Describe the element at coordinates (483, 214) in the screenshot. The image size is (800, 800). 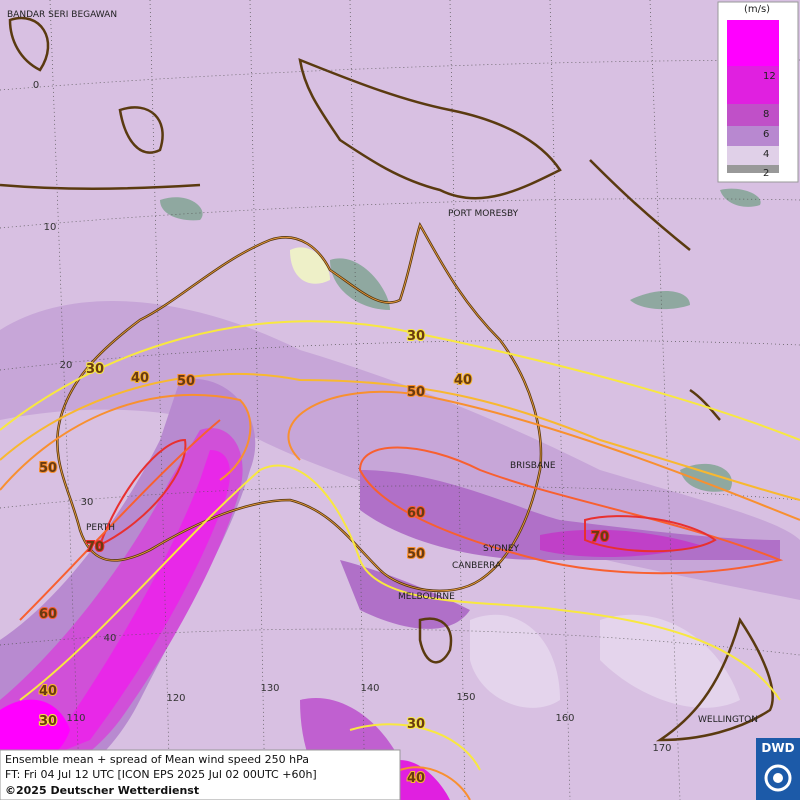
I see `city-label: PORT MORESBY` at that location.